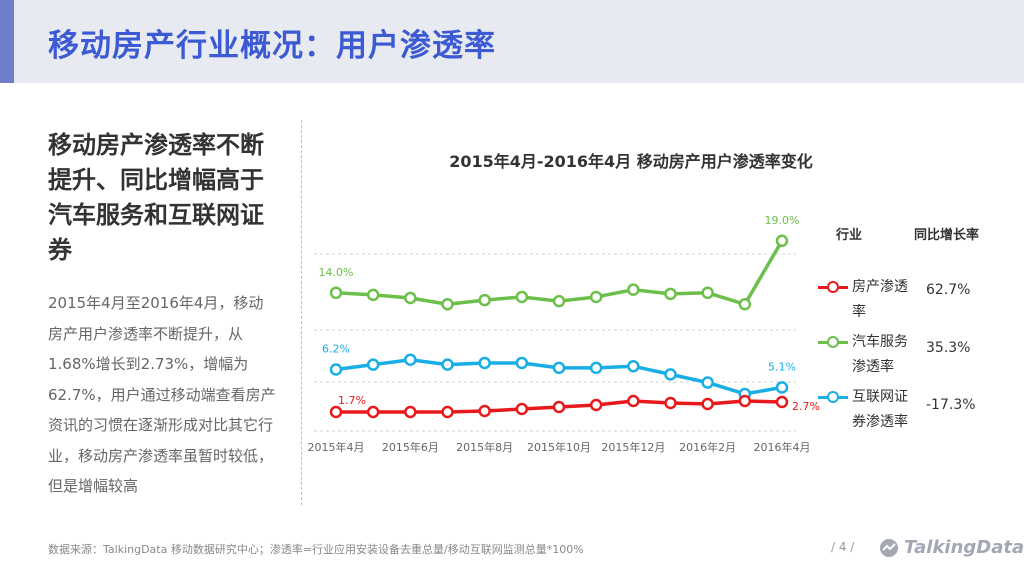 This screenshot has height=576, width=1024. What do you see at coordinates (782, 366) in the screenshot?
I see `data-label: 5.1%` at bounding box center [782, 366].